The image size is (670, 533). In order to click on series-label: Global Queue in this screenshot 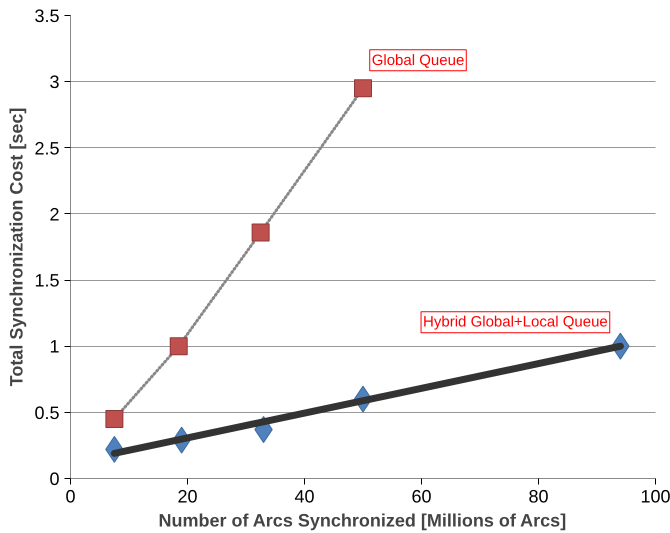, I will do `click(418, 60)`.